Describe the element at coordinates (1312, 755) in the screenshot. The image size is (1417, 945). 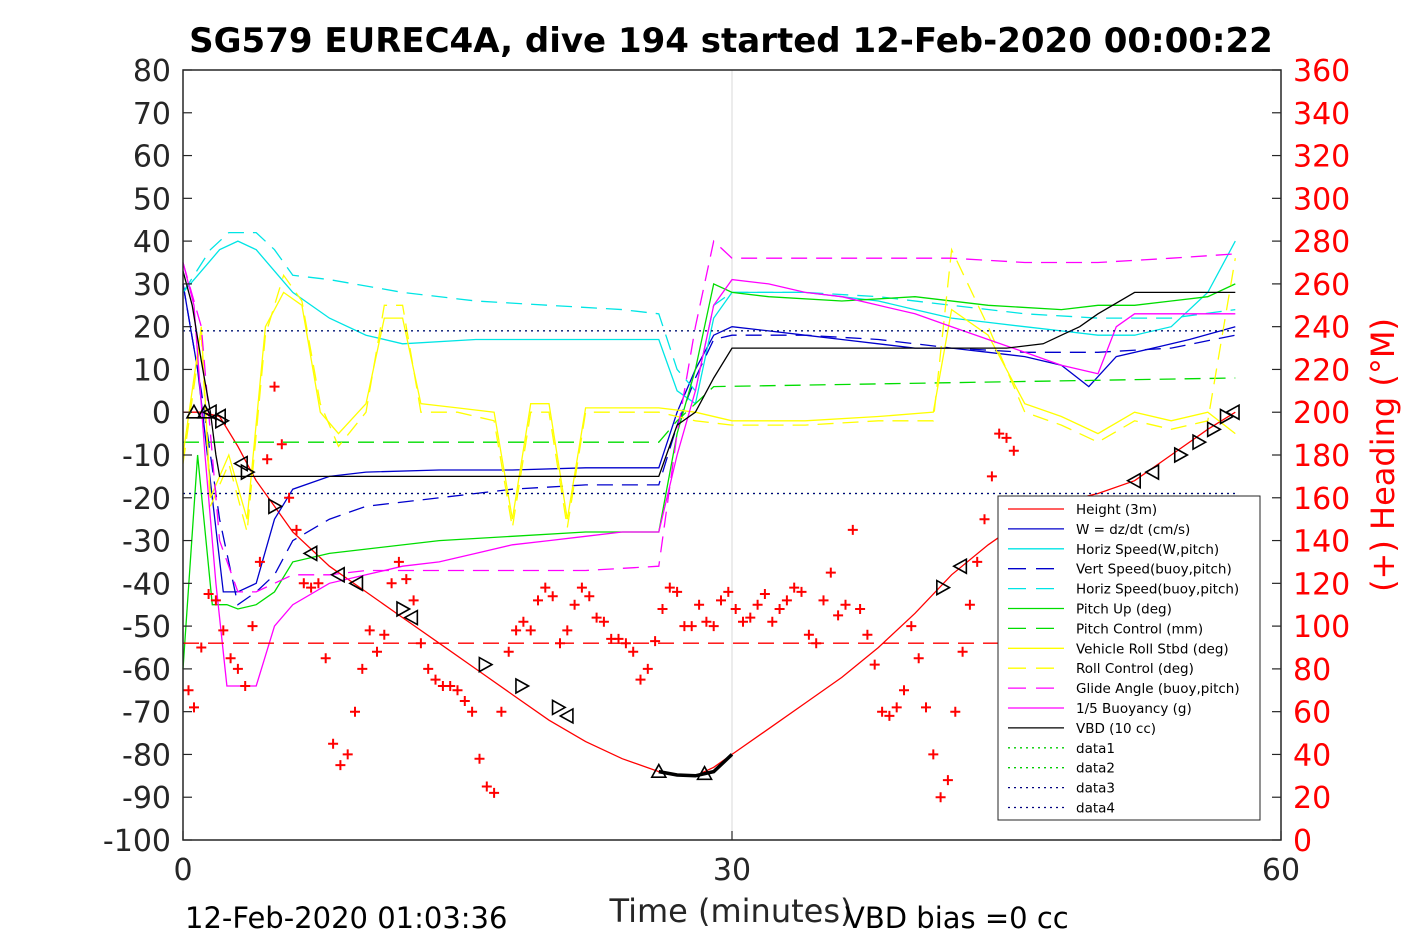
I see `right-tick-label: 40` at that location.